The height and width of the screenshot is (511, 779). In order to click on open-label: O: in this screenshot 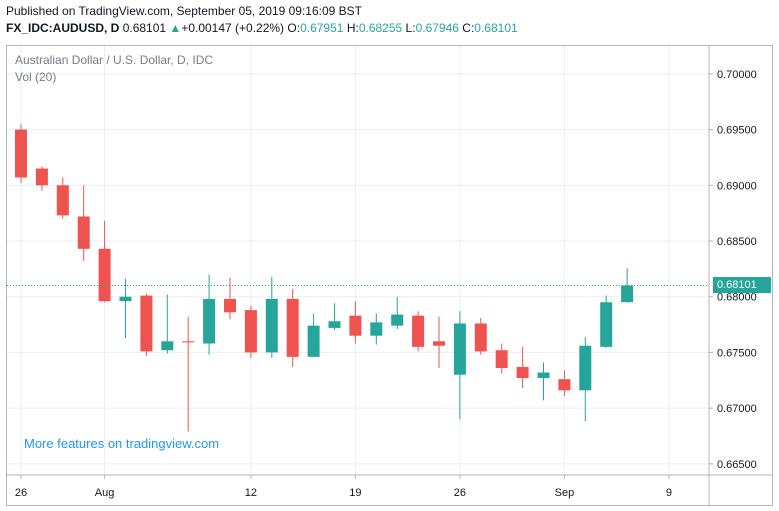, I will do `click(294, 28)`.